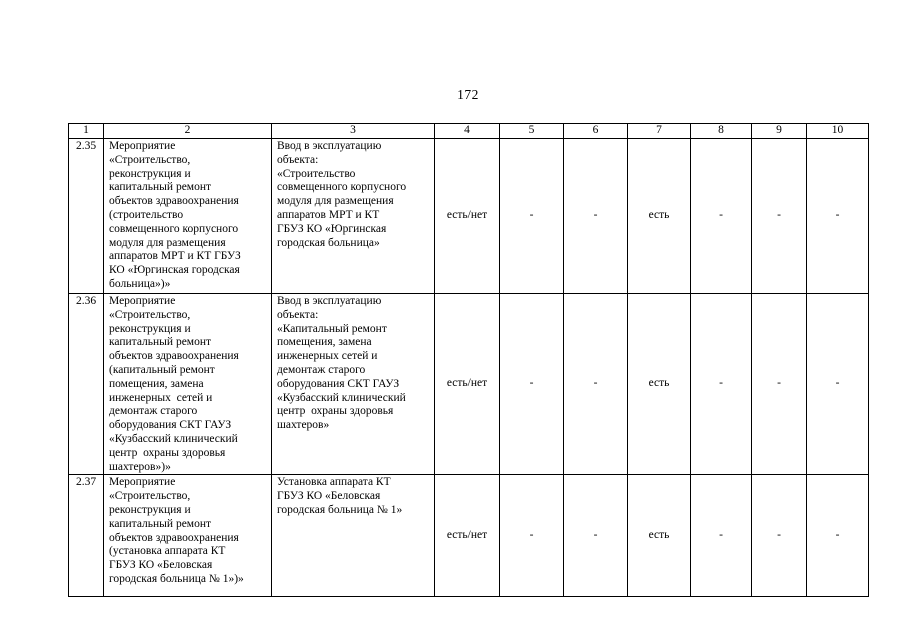  I want to click on column-header-2: 2, so click(187, 131).